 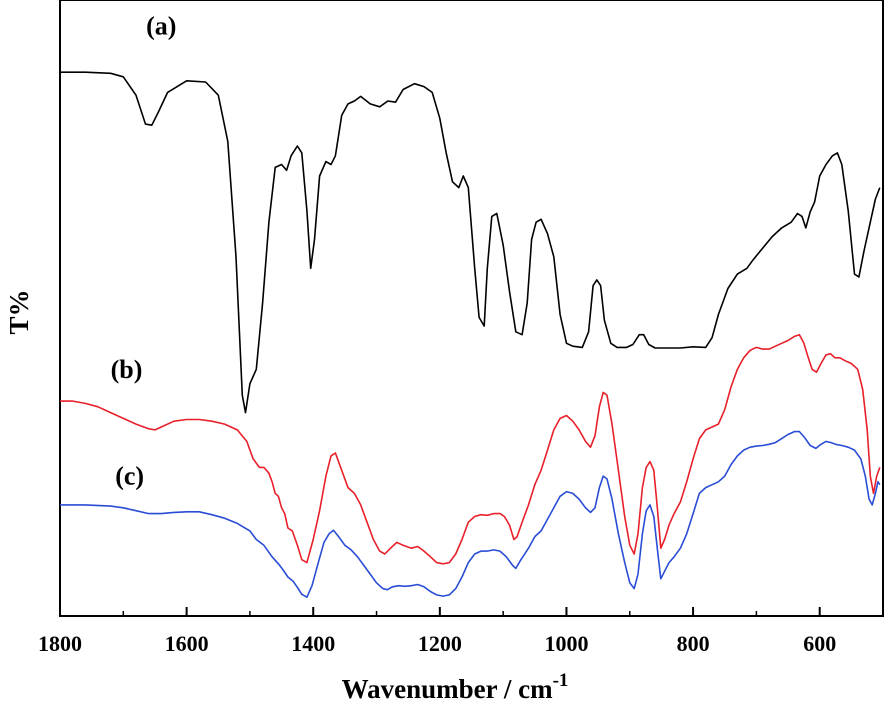 I want to click on x-axis-title-main: Wavenumber / cm, so click(x=447, y=689).